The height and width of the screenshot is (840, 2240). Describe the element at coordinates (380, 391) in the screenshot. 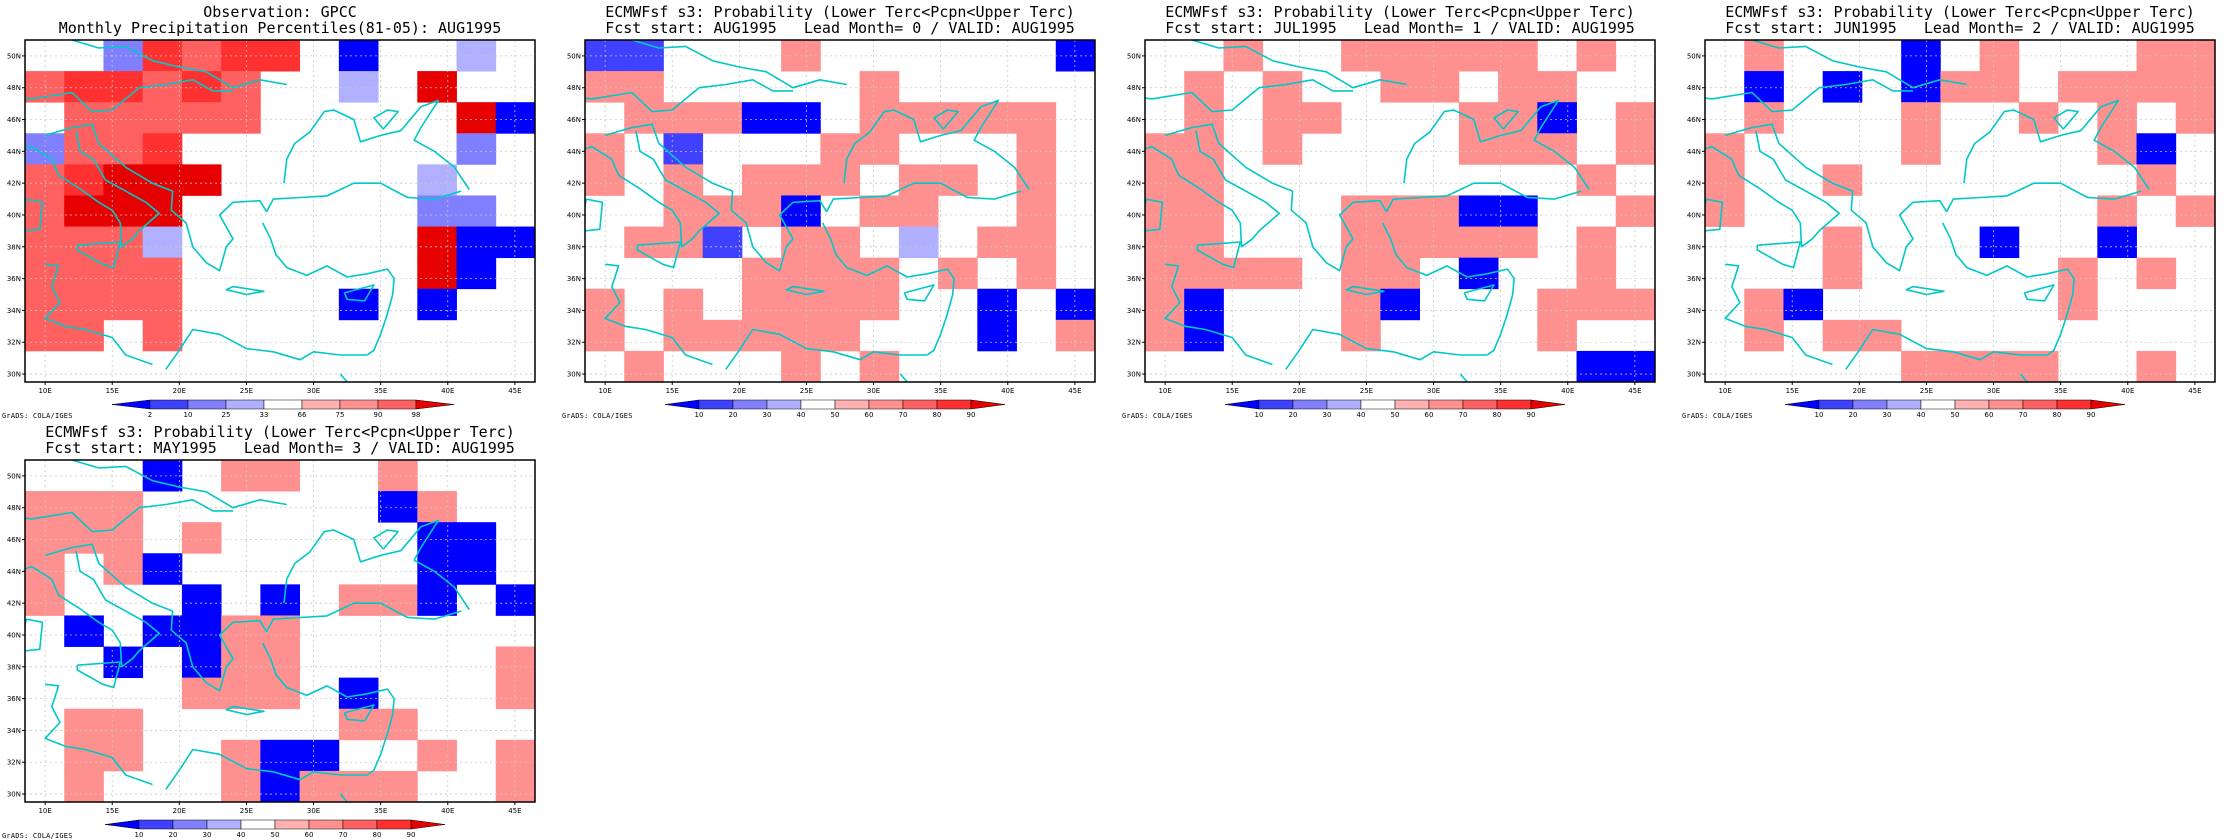

I see `lon-label: 35E` at that location.